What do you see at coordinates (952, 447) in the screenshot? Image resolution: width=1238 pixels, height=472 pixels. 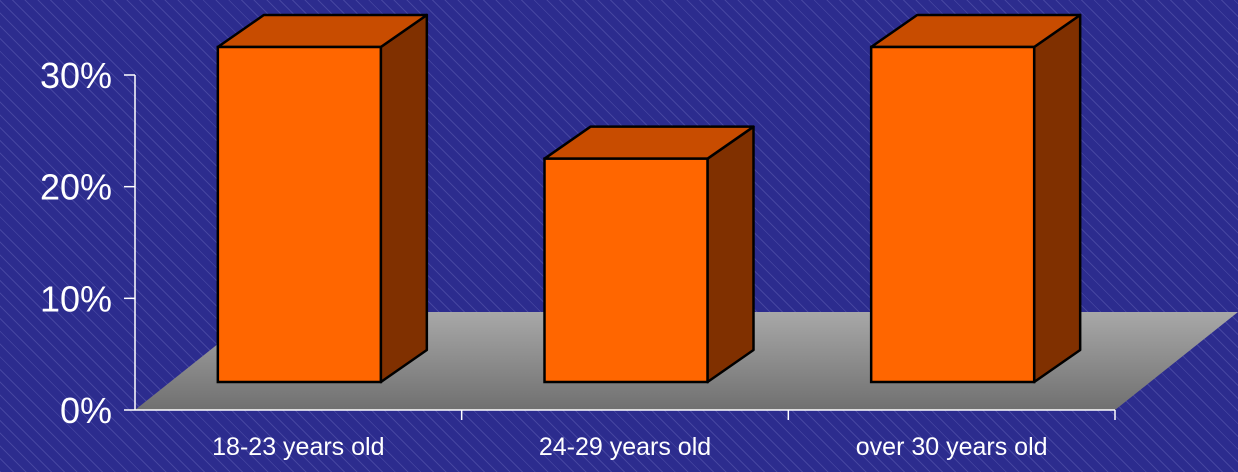 I see `x-category-label: over 30 years old` at bounding box center [952, 447].